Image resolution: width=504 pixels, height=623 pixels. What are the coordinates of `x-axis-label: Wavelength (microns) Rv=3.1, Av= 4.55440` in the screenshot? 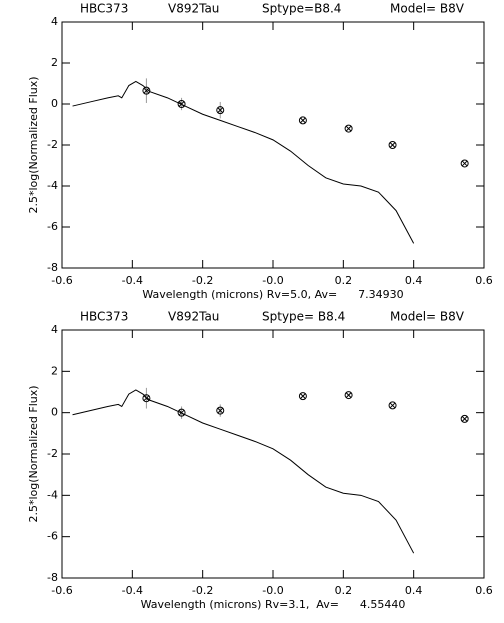 It's located at (273, 604).